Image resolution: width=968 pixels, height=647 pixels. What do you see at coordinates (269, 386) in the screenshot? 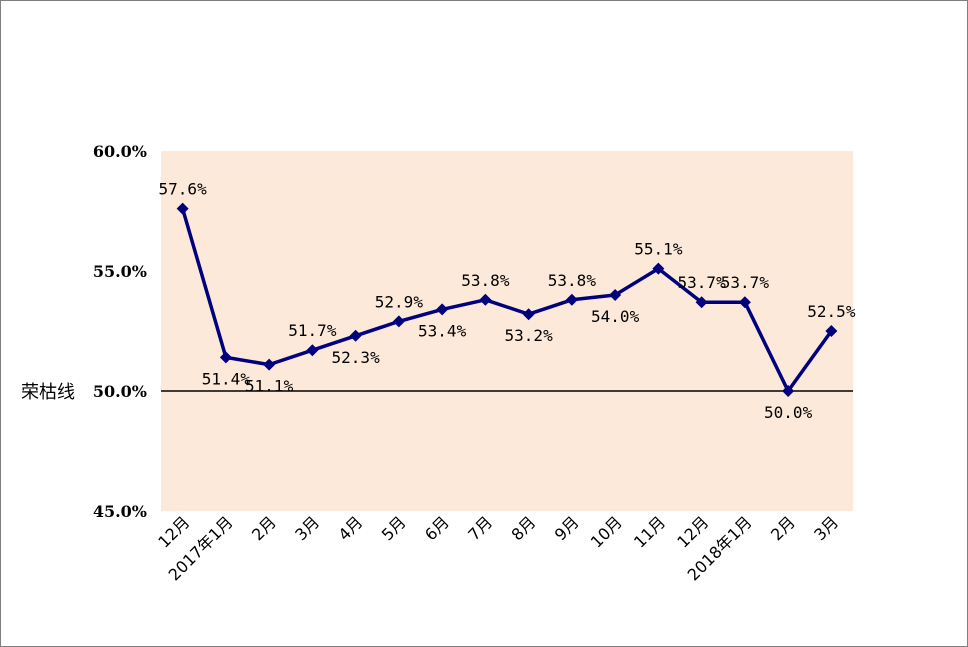
I see `data-label: 51.1%` at bounding box center [269, 386].